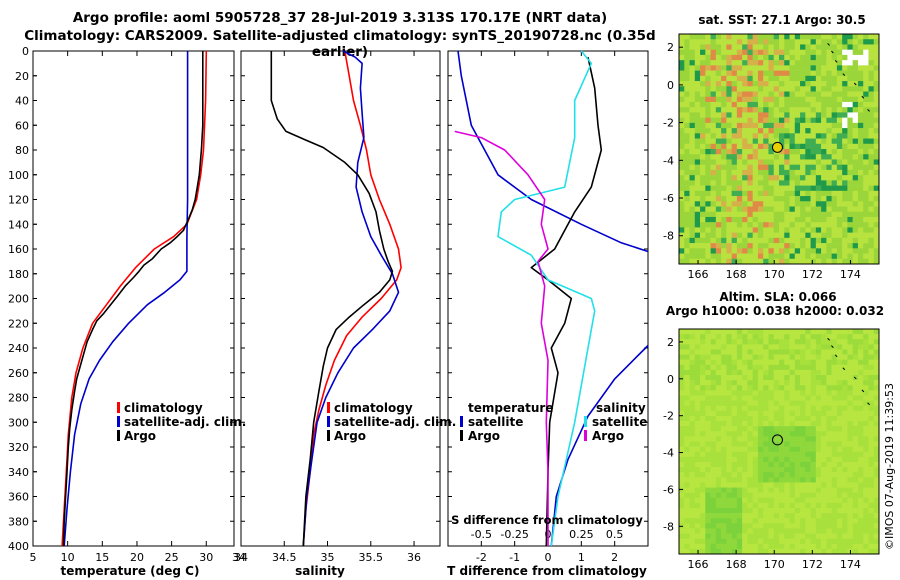 This screenshot has width=900, height=580. I want to click on series-line-temperature-satellite, so click(553, 151).